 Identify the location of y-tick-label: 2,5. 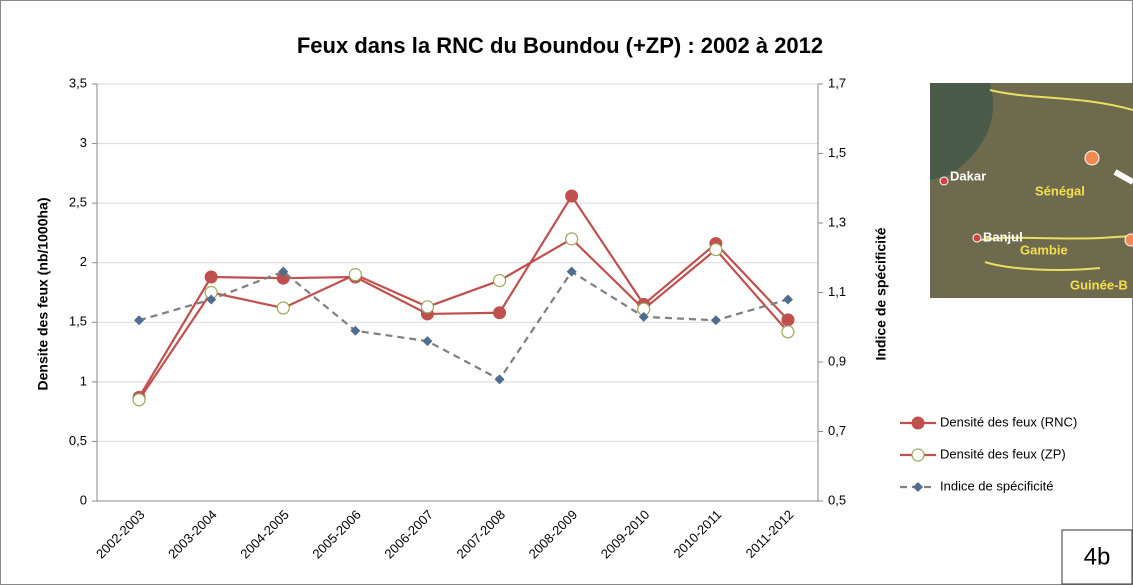
(78, 202).